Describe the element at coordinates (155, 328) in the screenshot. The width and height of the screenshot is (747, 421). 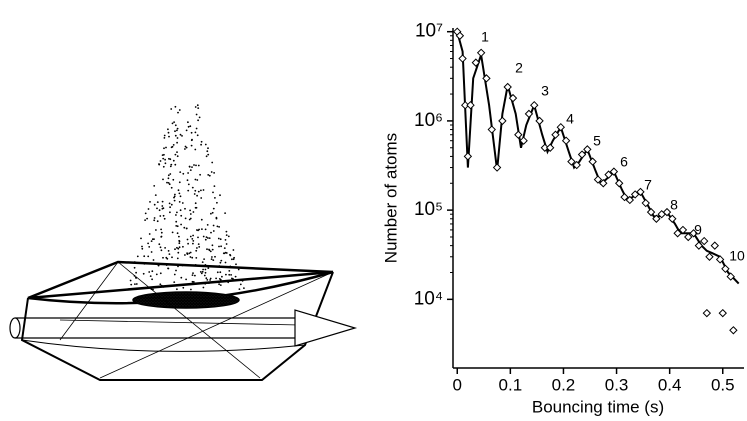
I see `beam` at that location.